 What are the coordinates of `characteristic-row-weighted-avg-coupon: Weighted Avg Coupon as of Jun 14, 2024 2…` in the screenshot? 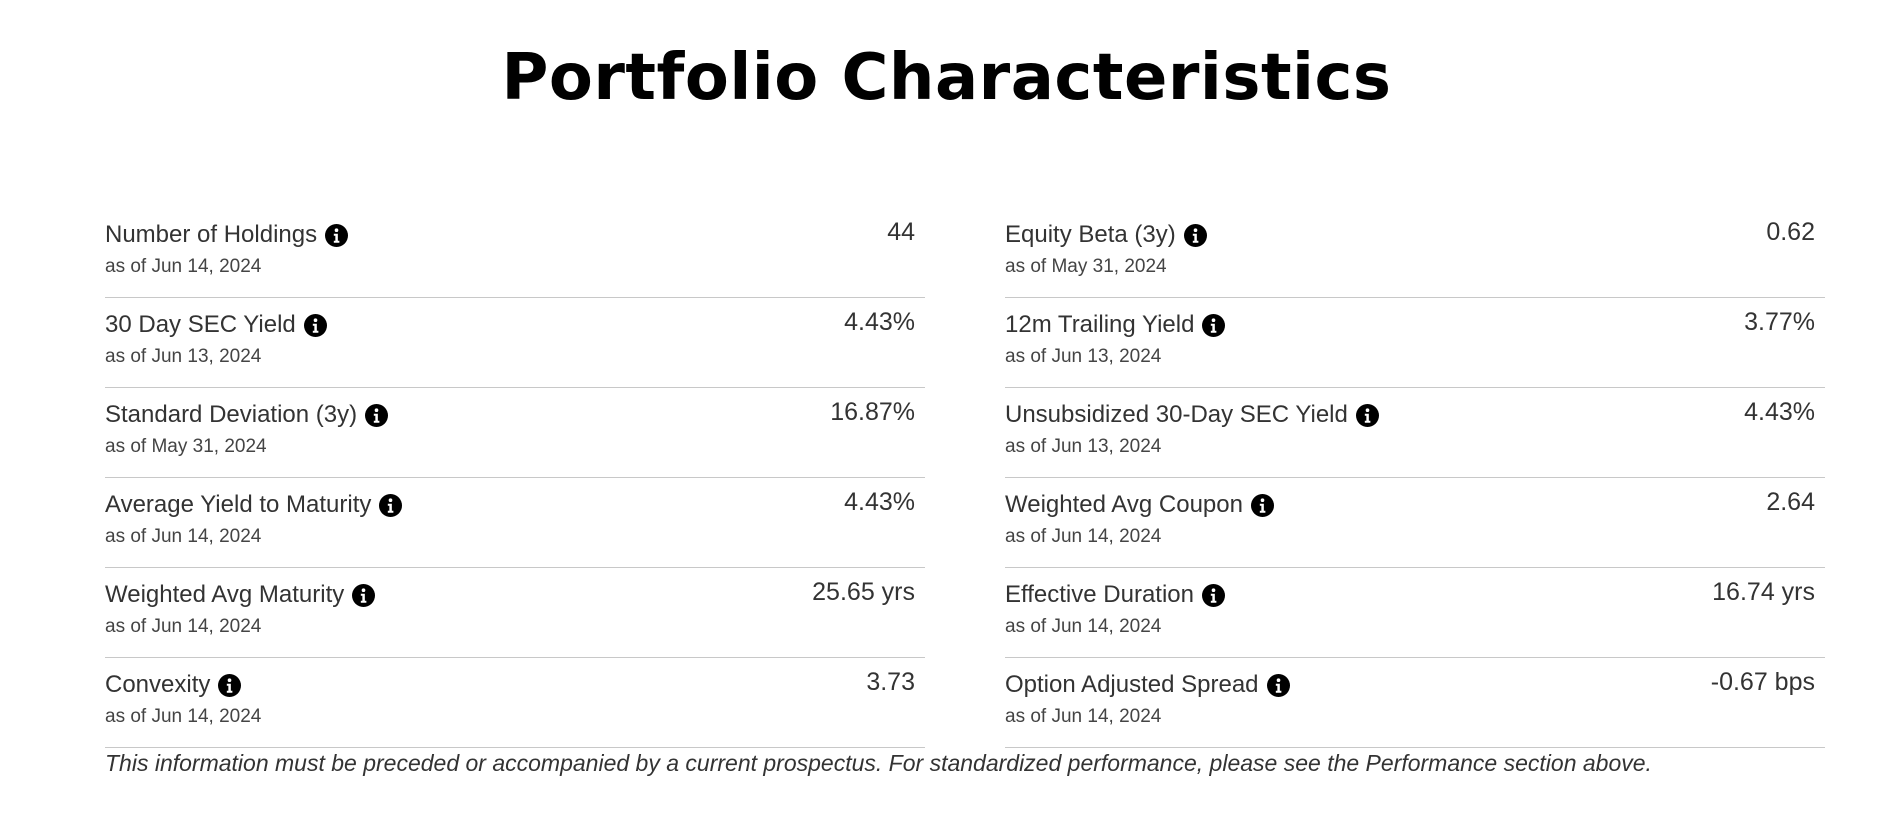 It's located at (1415, 523).